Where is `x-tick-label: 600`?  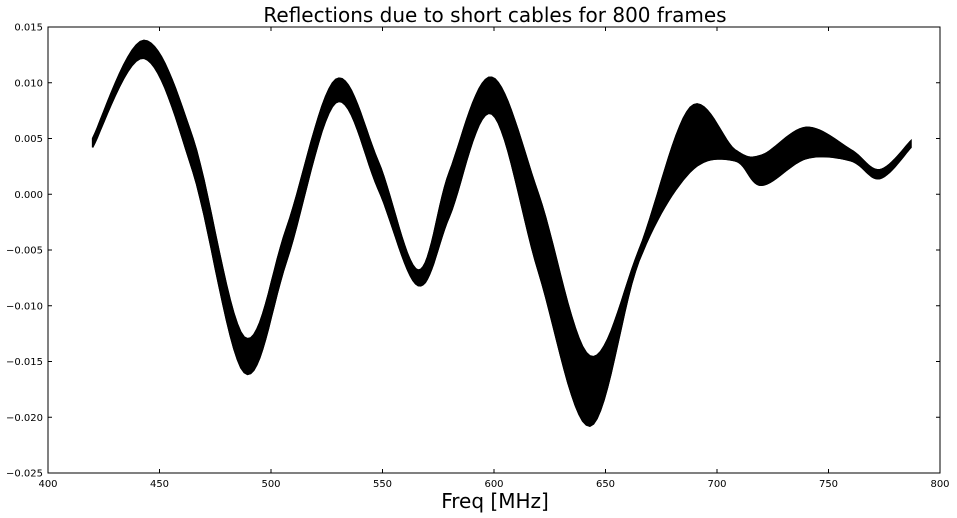 x-tick-label: 600 is located at coordinates (493, 484).